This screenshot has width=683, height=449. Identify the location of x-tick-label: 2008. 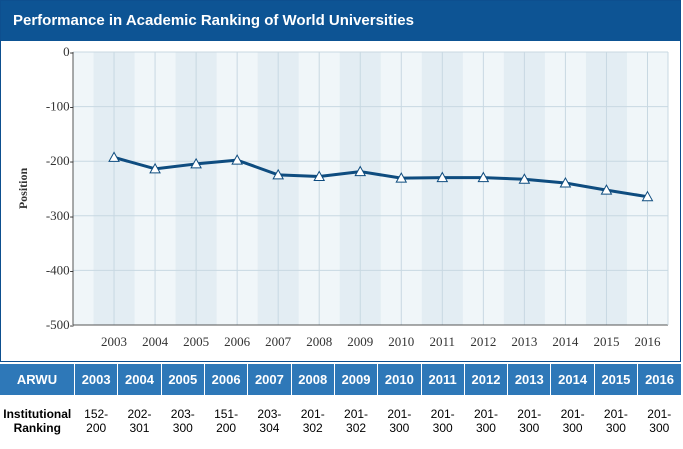
(319, 341).